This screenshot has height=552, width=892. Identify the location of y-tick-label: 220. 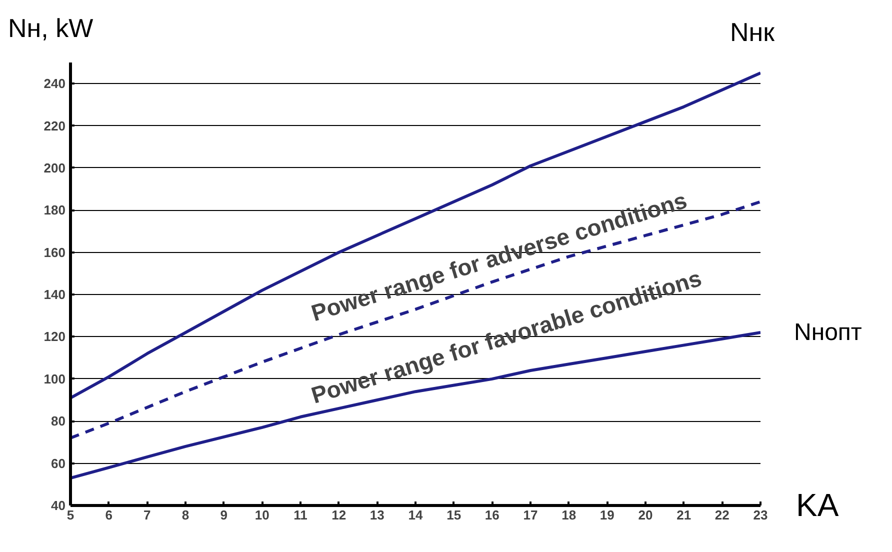
(55, 126).